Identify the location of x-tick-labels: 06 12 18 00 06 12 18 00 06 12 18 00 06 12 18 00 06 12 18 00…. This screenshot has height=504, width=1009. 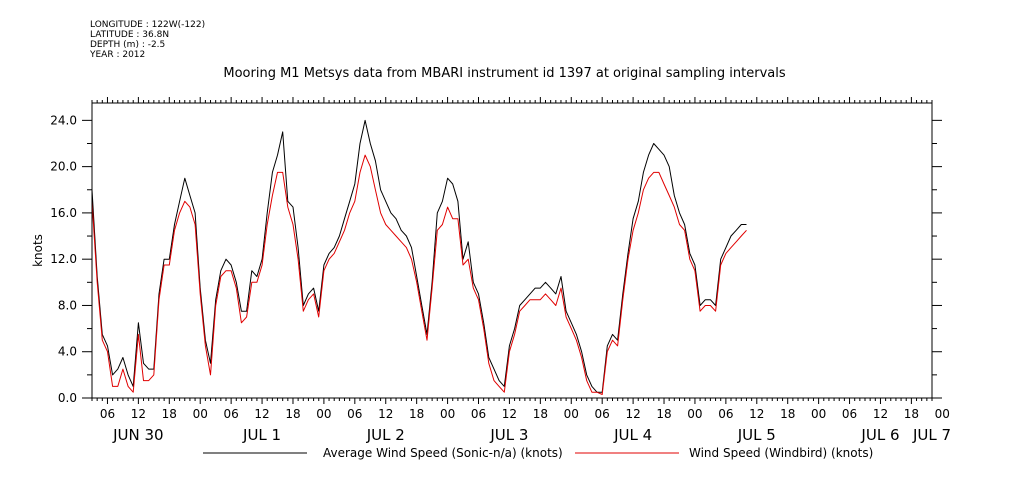
(525, 414).